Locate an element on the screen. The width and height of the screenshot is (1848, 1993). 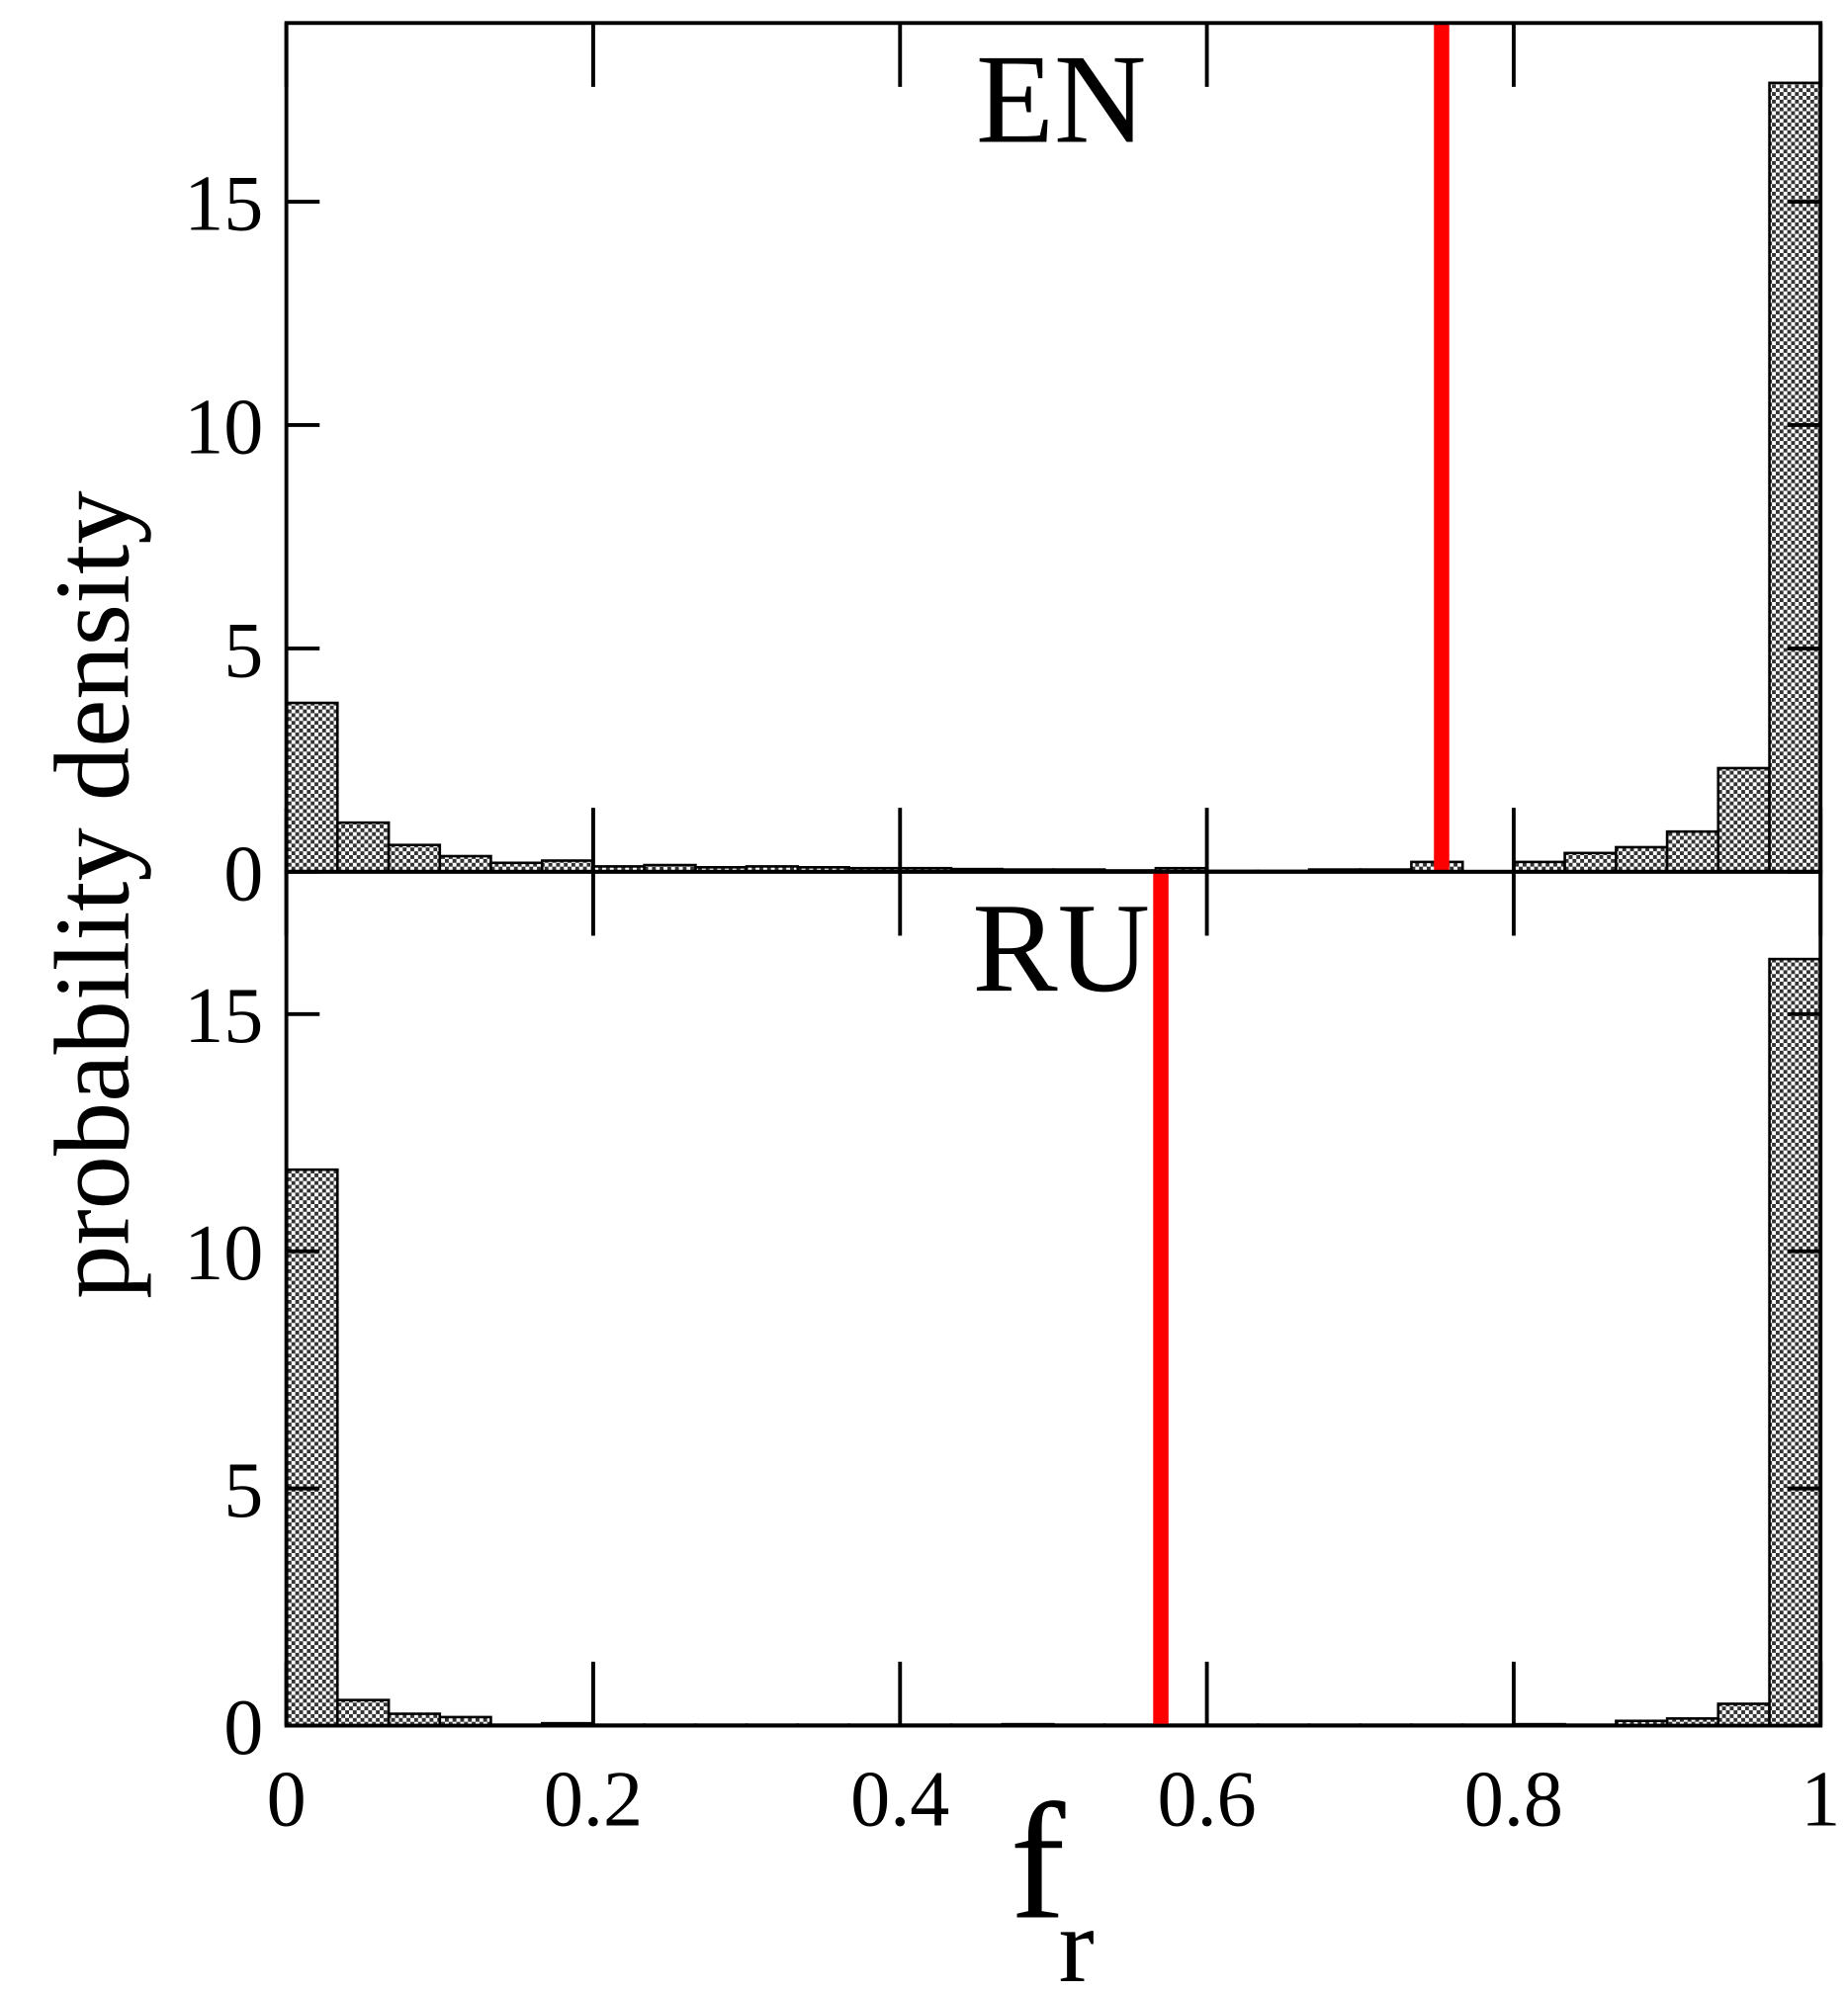
x-axis-label-subscript: r is located at coordinates (1077, 1939).